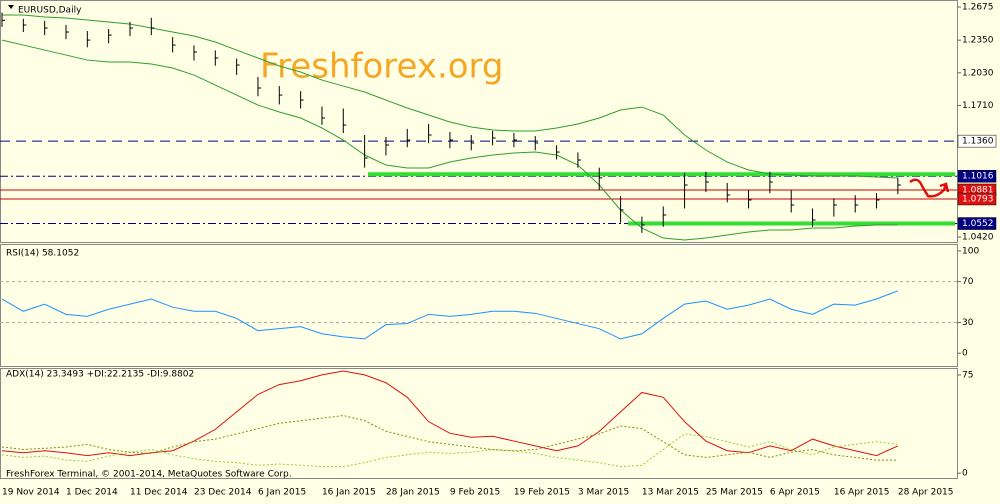 This screenshot has height=504, width=1000. I want to click on x-tick-label: 6 Apr 2015, so click(795, 493).